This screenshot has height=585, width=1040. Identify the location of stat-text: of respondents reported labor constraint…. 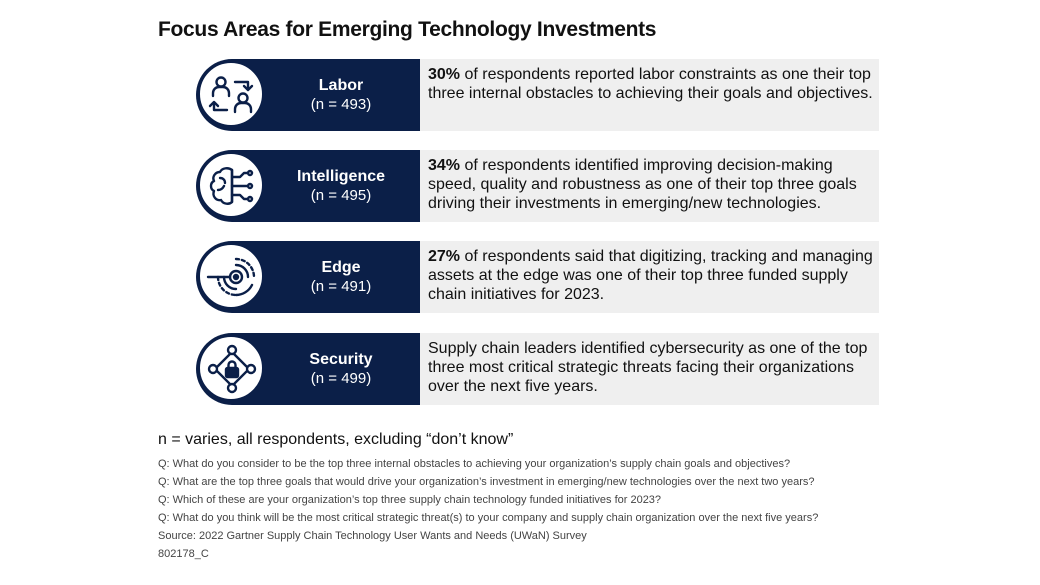
(650, 84).